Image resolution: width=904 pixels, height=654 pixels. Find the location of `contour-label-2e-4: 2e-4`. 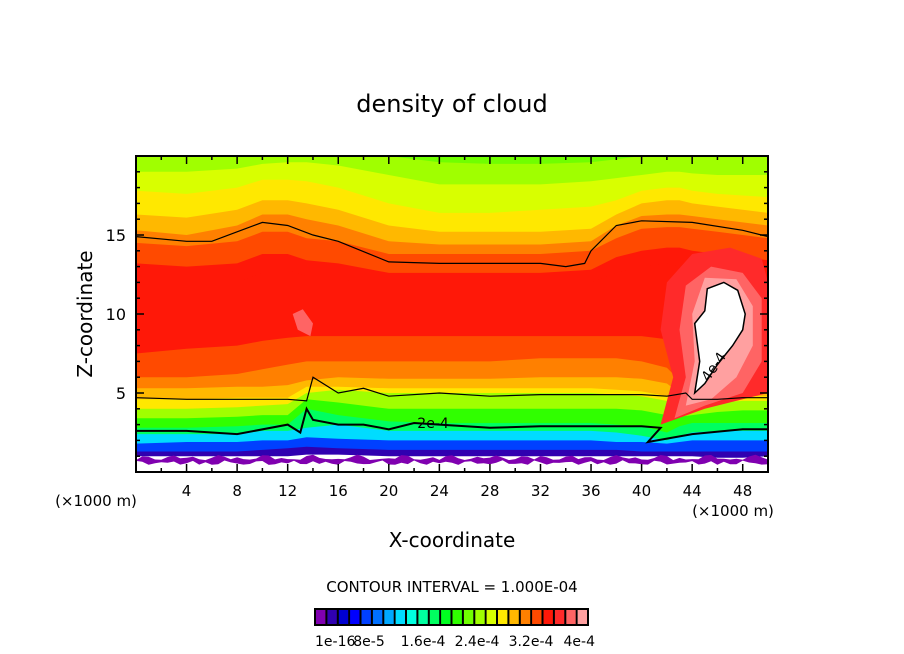

contour-label-2e-4: 2e-4 is located at coordinates (433, 424).